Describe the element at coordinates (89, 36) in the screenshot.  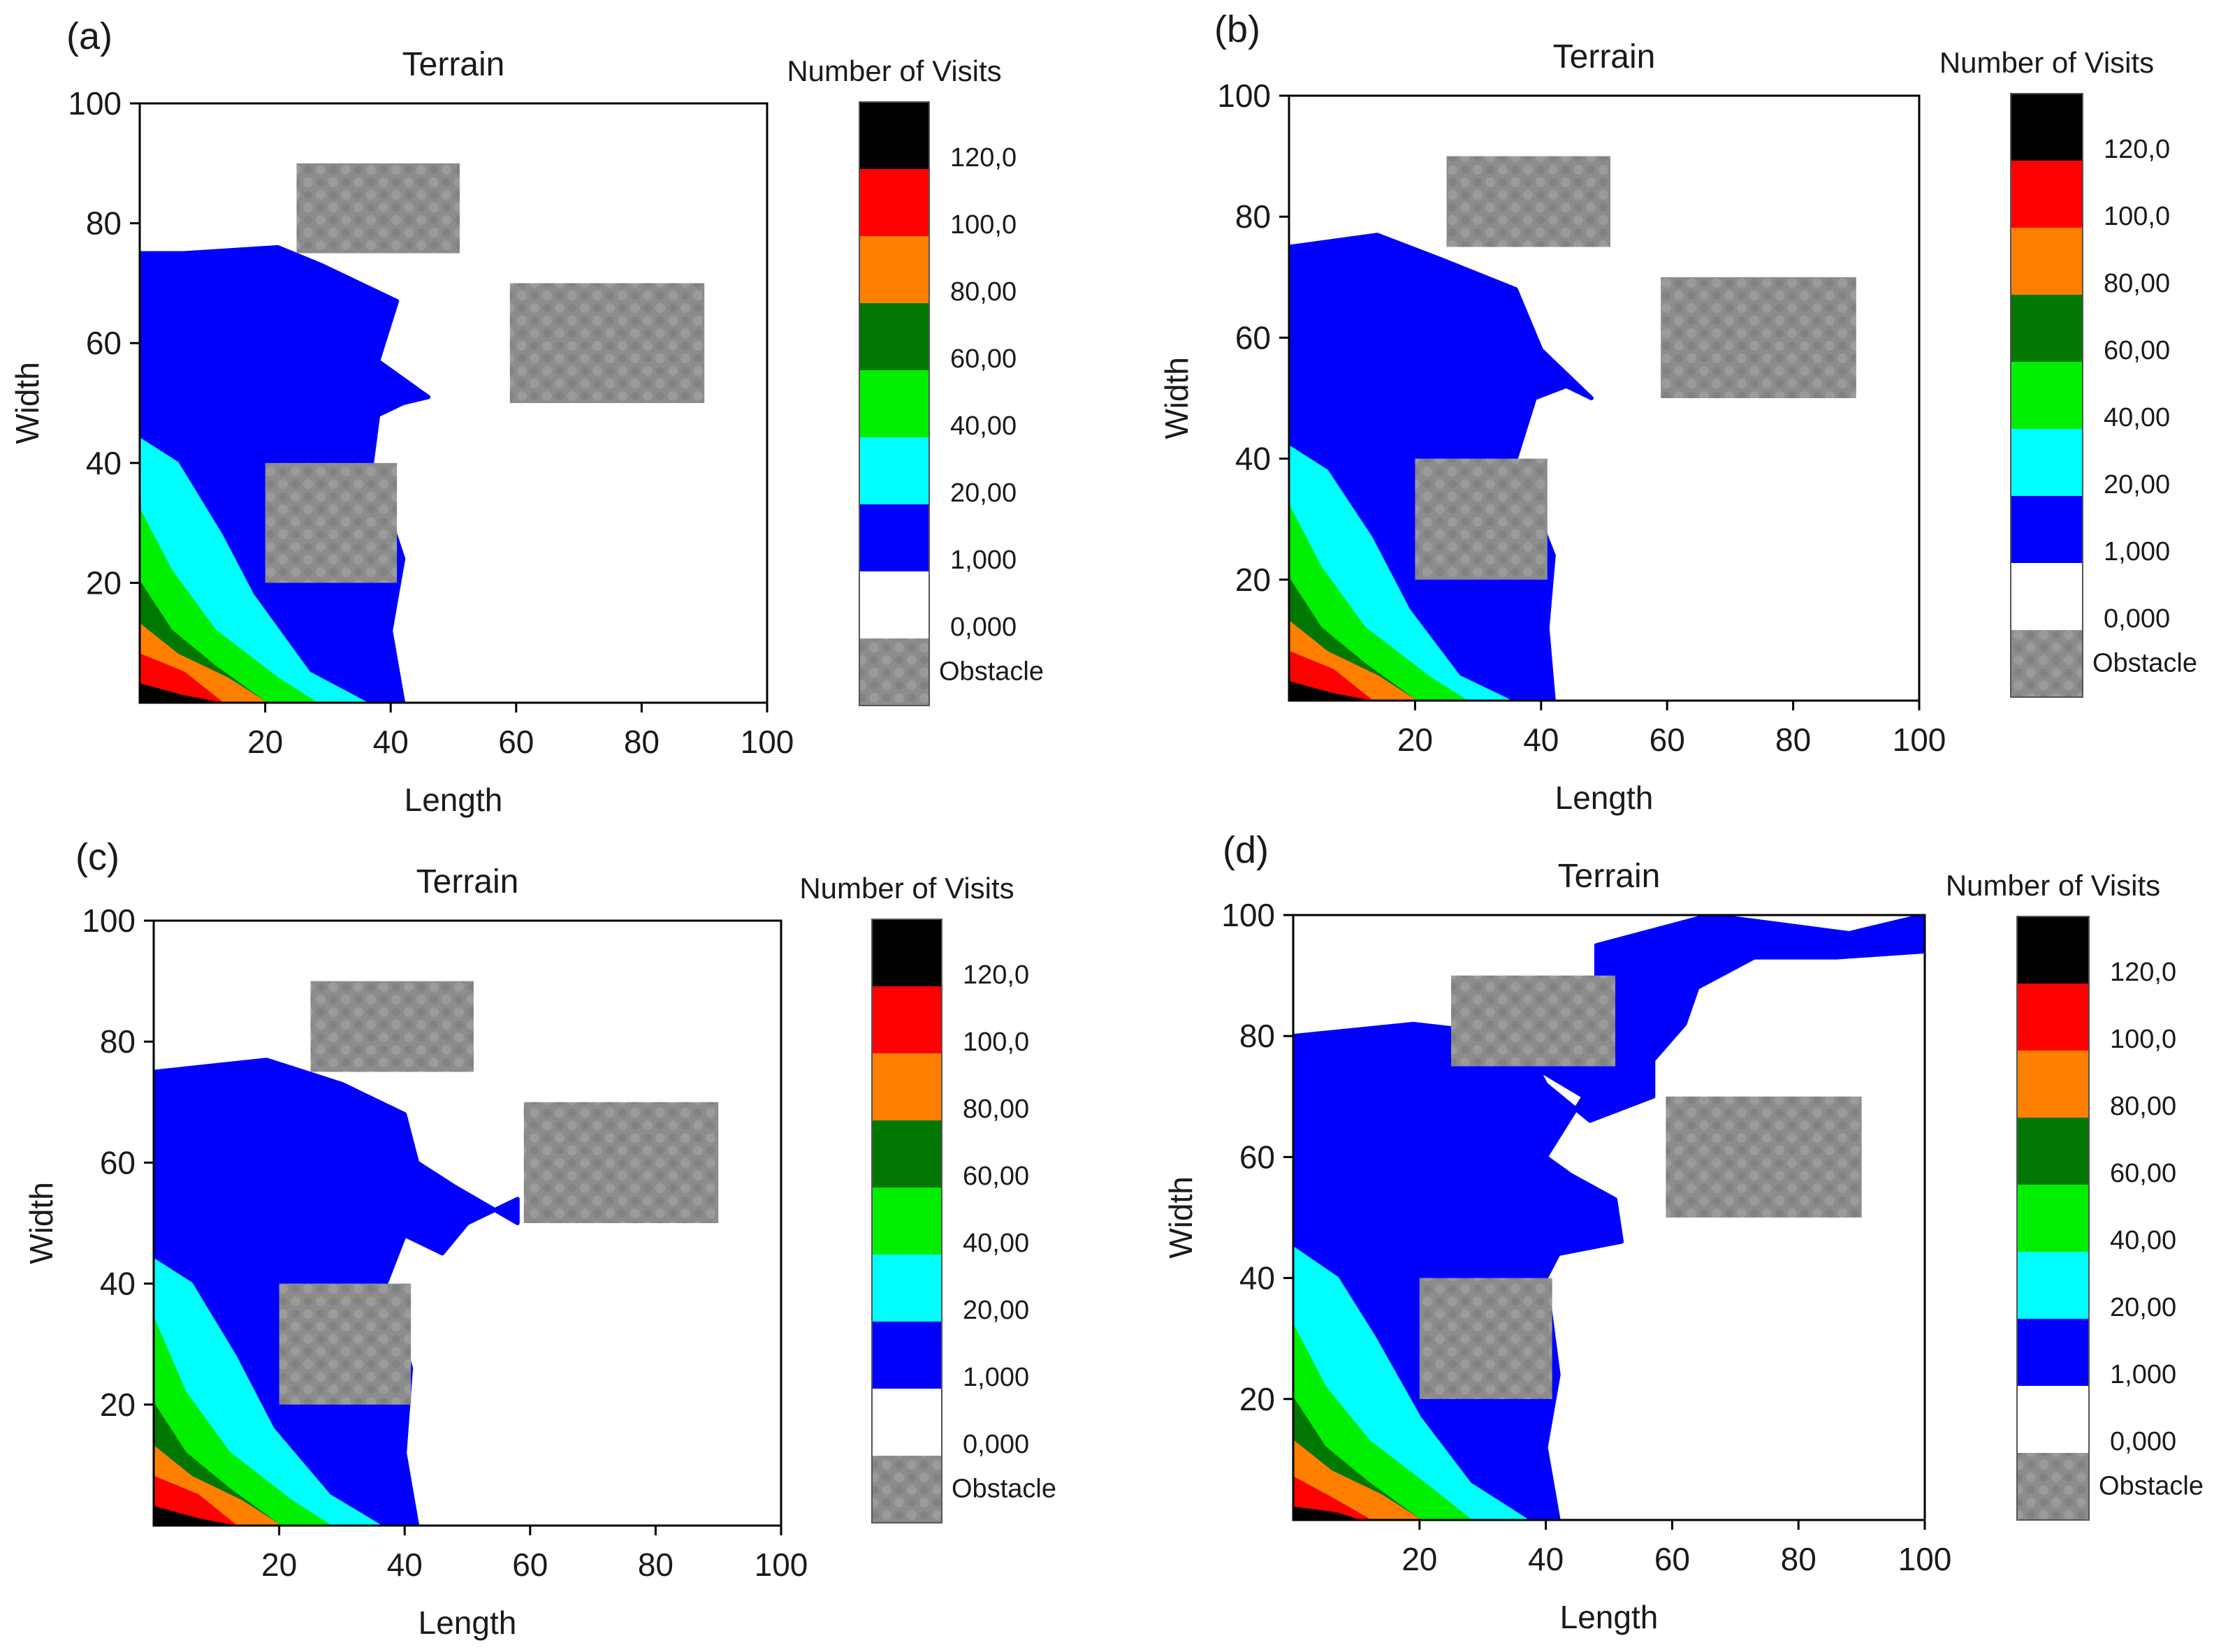
I see `panel-label: (a)` at that location.